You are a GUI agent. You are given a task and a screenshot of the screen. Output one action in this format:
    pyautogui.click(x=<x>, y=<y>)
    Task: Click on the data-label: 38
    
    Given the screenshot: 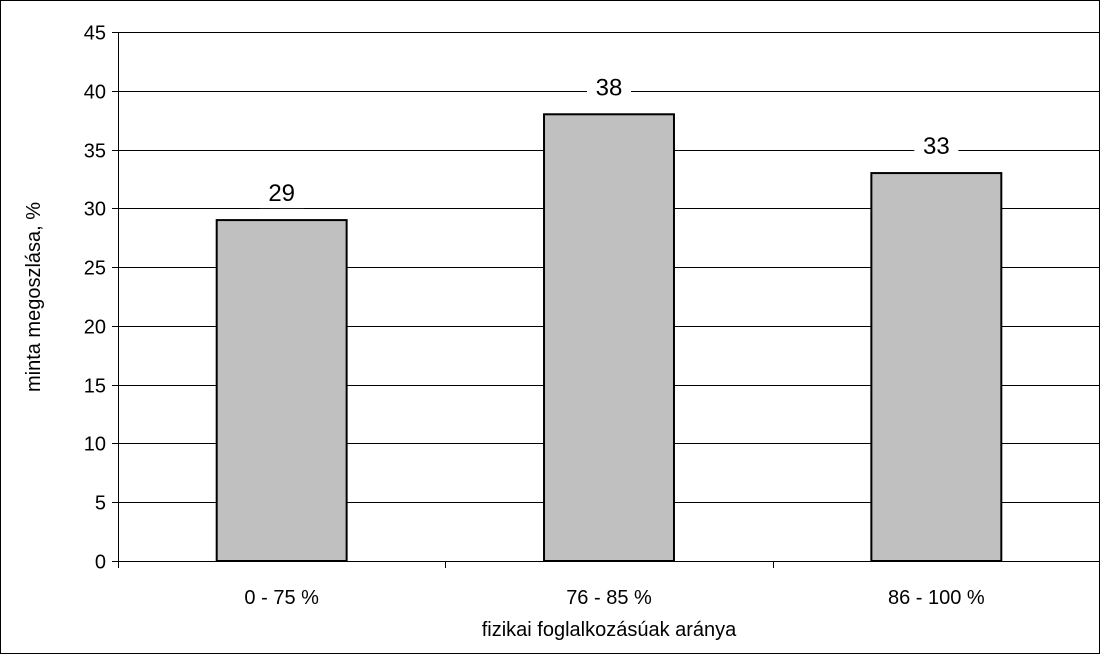 What is the action you would take?
    pyautogui.click(x=609, y=87)
    